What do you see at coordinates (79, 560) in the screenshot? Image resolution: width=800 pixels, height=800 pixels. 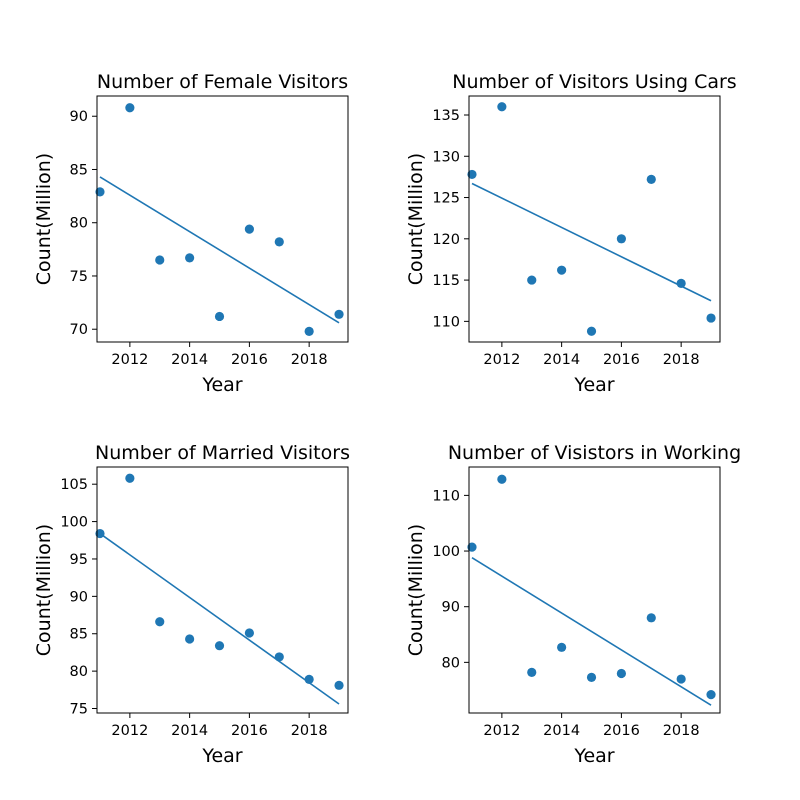 I see `y-tick-label: 95` at bounding box center [79, 560].